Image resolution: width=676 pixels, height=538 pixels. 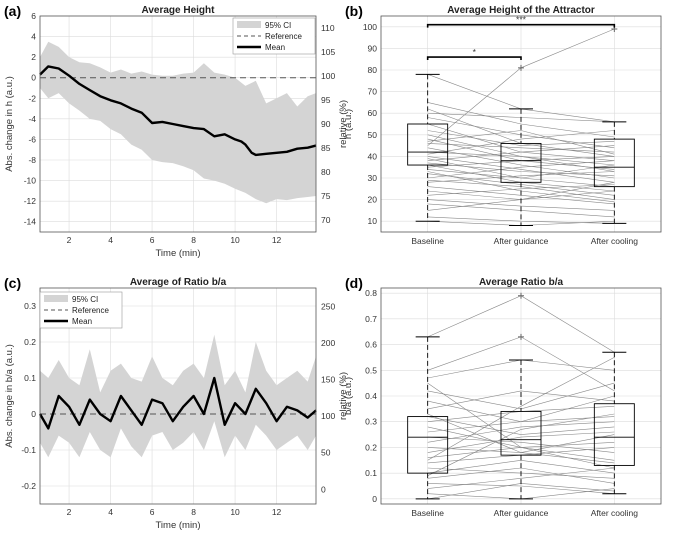 What do you see at coordinates (371, 345) in the screenshot?
I see `y-tick-label: 0.6` at bounding box center [371, 345].